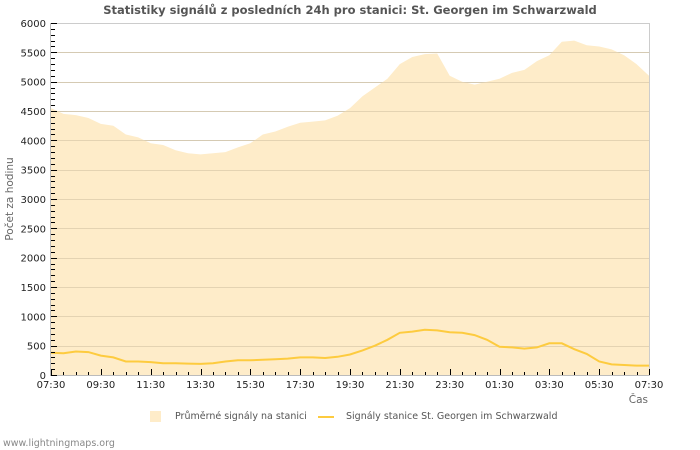 The height and width of the screenshot is (450, 700). Describe the element at coordinates (33, 171) in the screenshot. I see `svg-text: 3500` at that location.